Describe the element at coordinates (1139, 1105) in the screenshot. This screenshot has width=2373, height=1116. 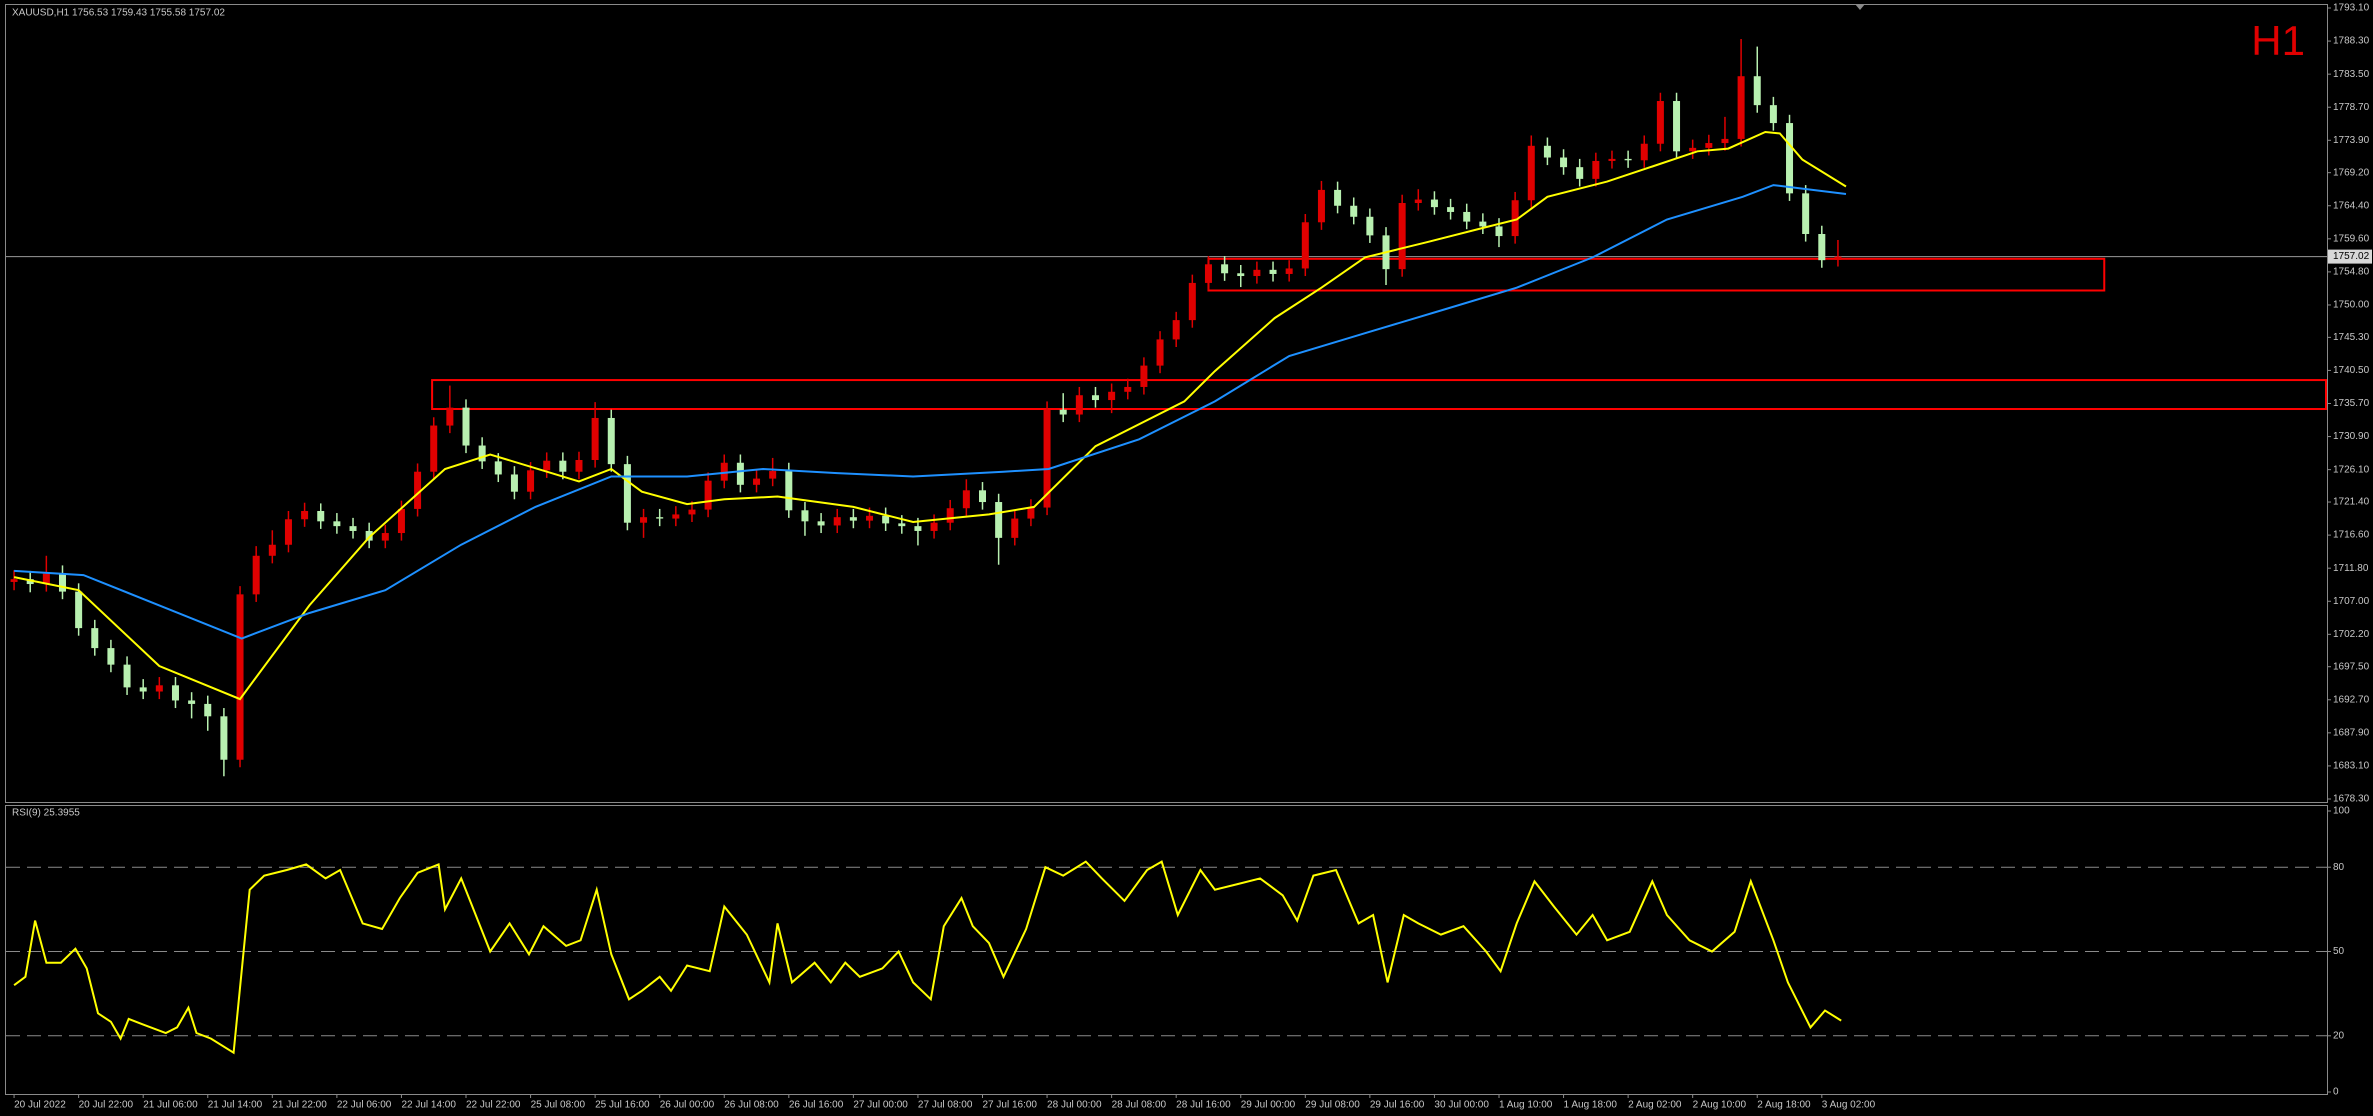
I see `x-tick-label: 28 Jul 08:00` at that location.